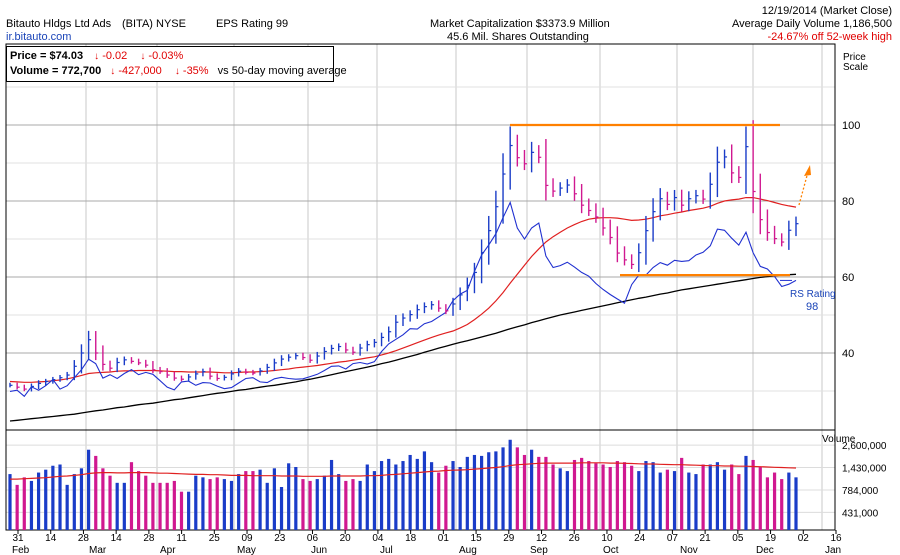 Image resolution: width=900 pixels, height=555 pixels. What do you see at coordinates (56, 71) in the screenshot?
I see `volume-label: Volume = 772,700` at bounding box center [56, 71].